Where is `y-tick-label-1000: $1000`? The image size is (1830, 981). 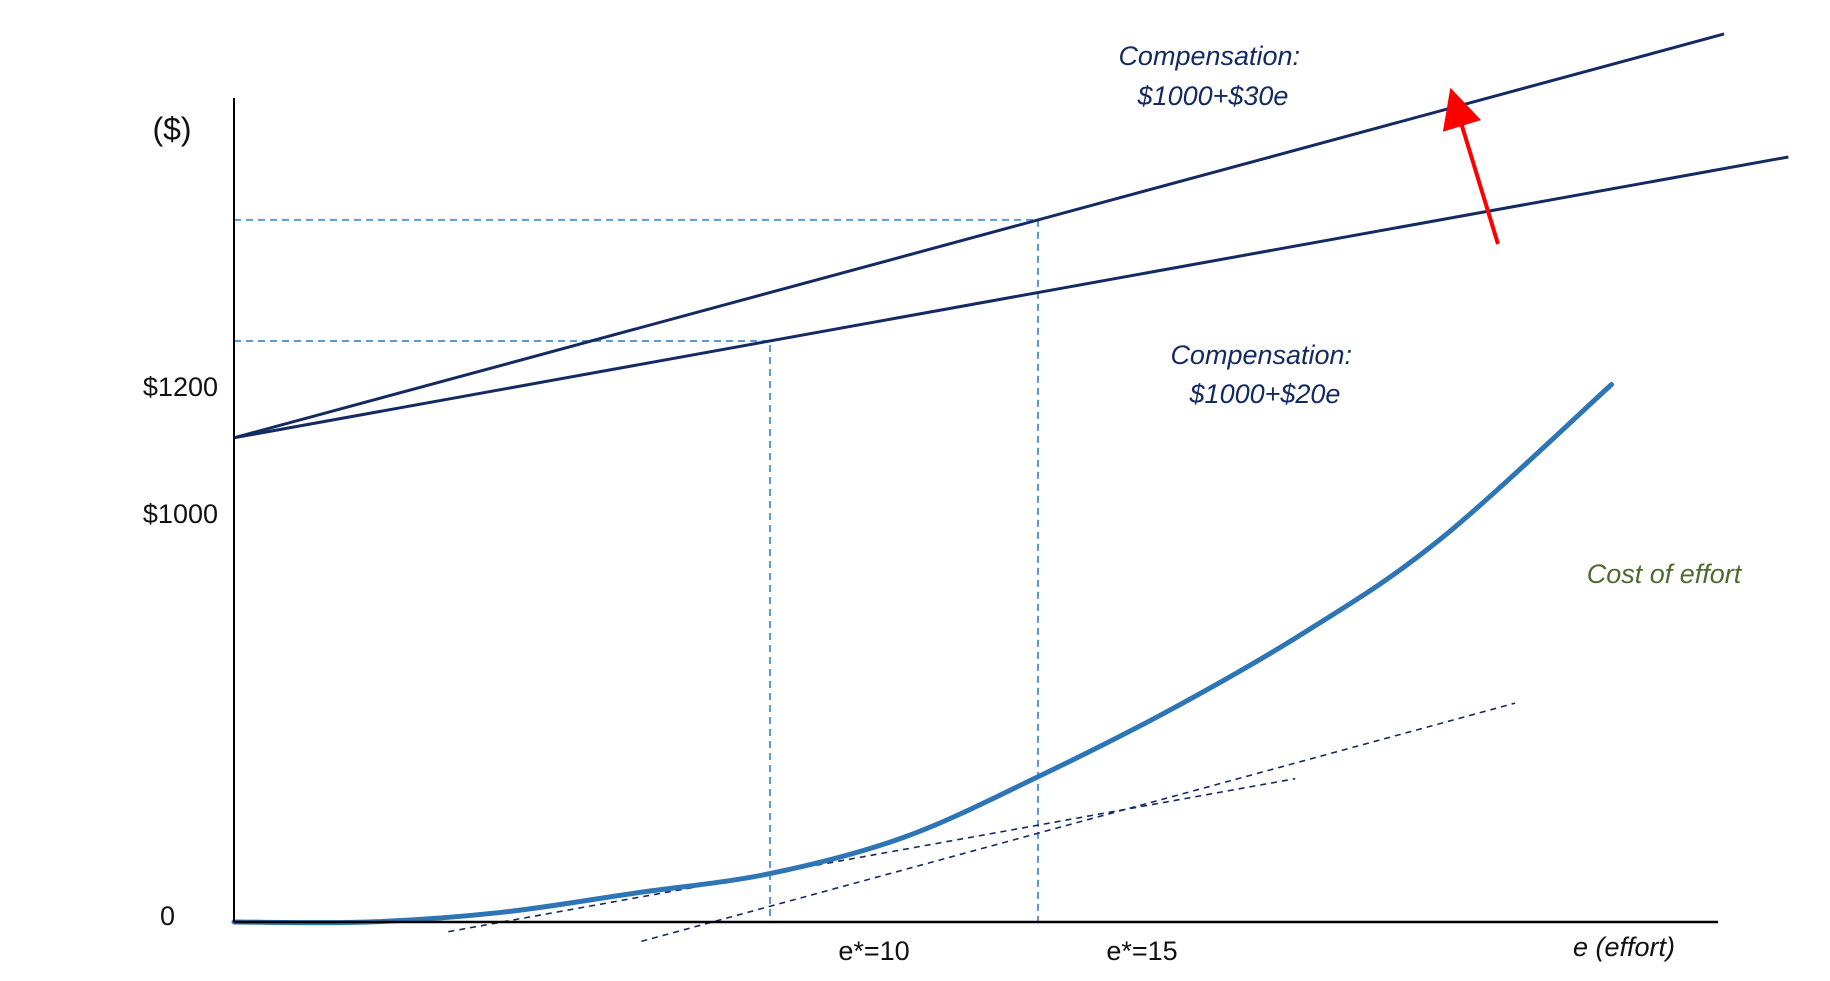
y-tick-label-1000: $1000 is located at coordinates (180, 514).